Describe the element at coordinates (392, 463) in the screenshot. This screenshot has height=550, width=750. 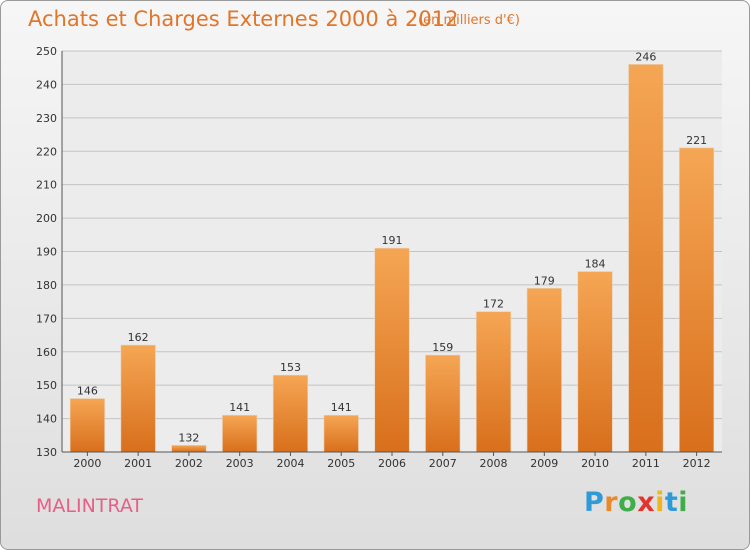
I see `x-tick-label: 2006` at that location.